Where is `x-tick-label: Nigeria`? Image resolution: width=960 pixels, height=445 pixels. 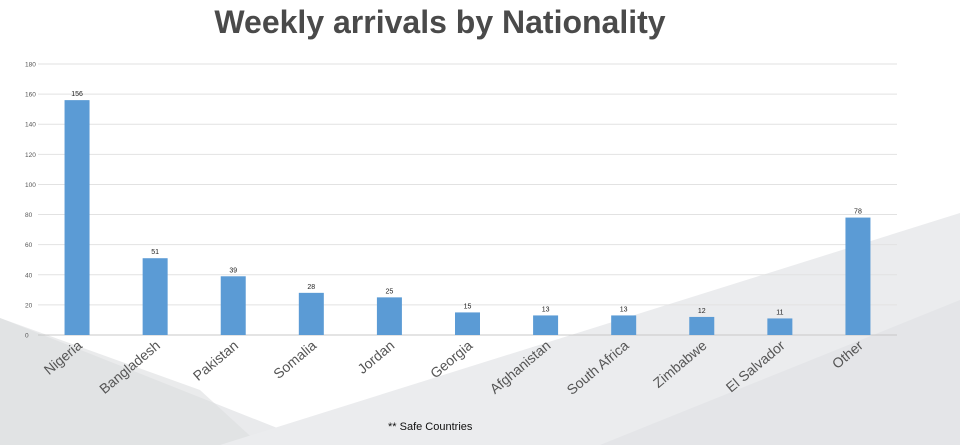 x-tick-label: Nigeria is located at coordinates (63, 357).